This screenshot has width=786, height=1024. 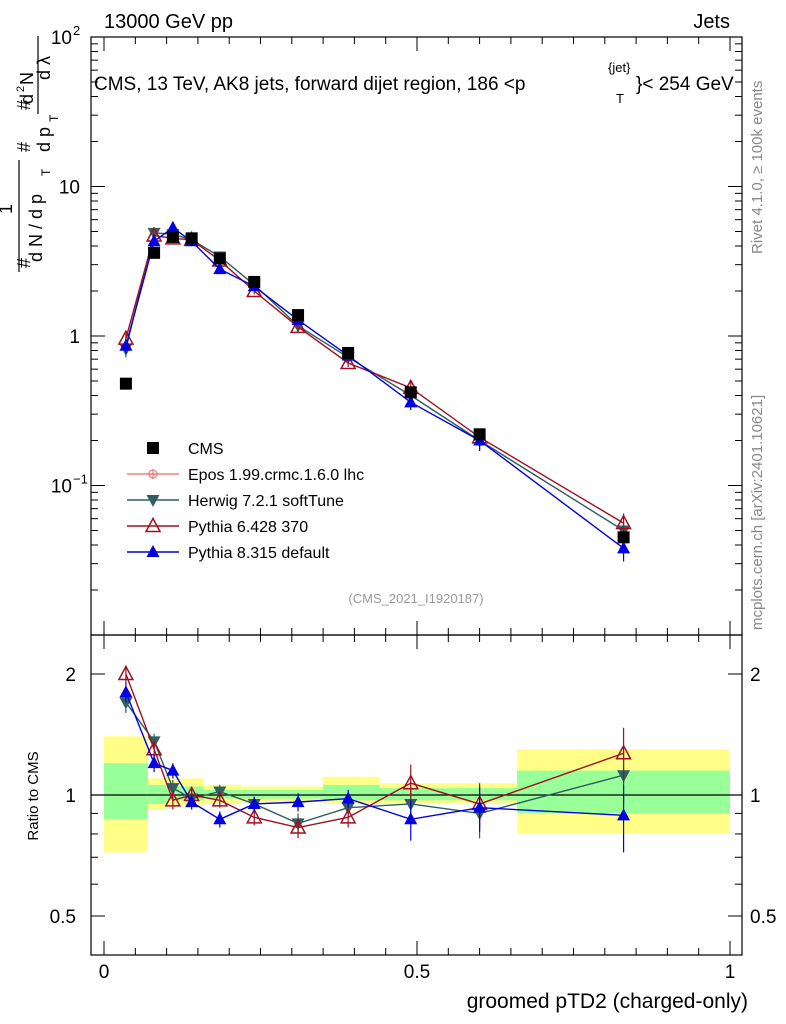 What do you see at coordinates (27, 99) in the screenshot?
I see `svg-text: d` at bounding box center [27, 99].